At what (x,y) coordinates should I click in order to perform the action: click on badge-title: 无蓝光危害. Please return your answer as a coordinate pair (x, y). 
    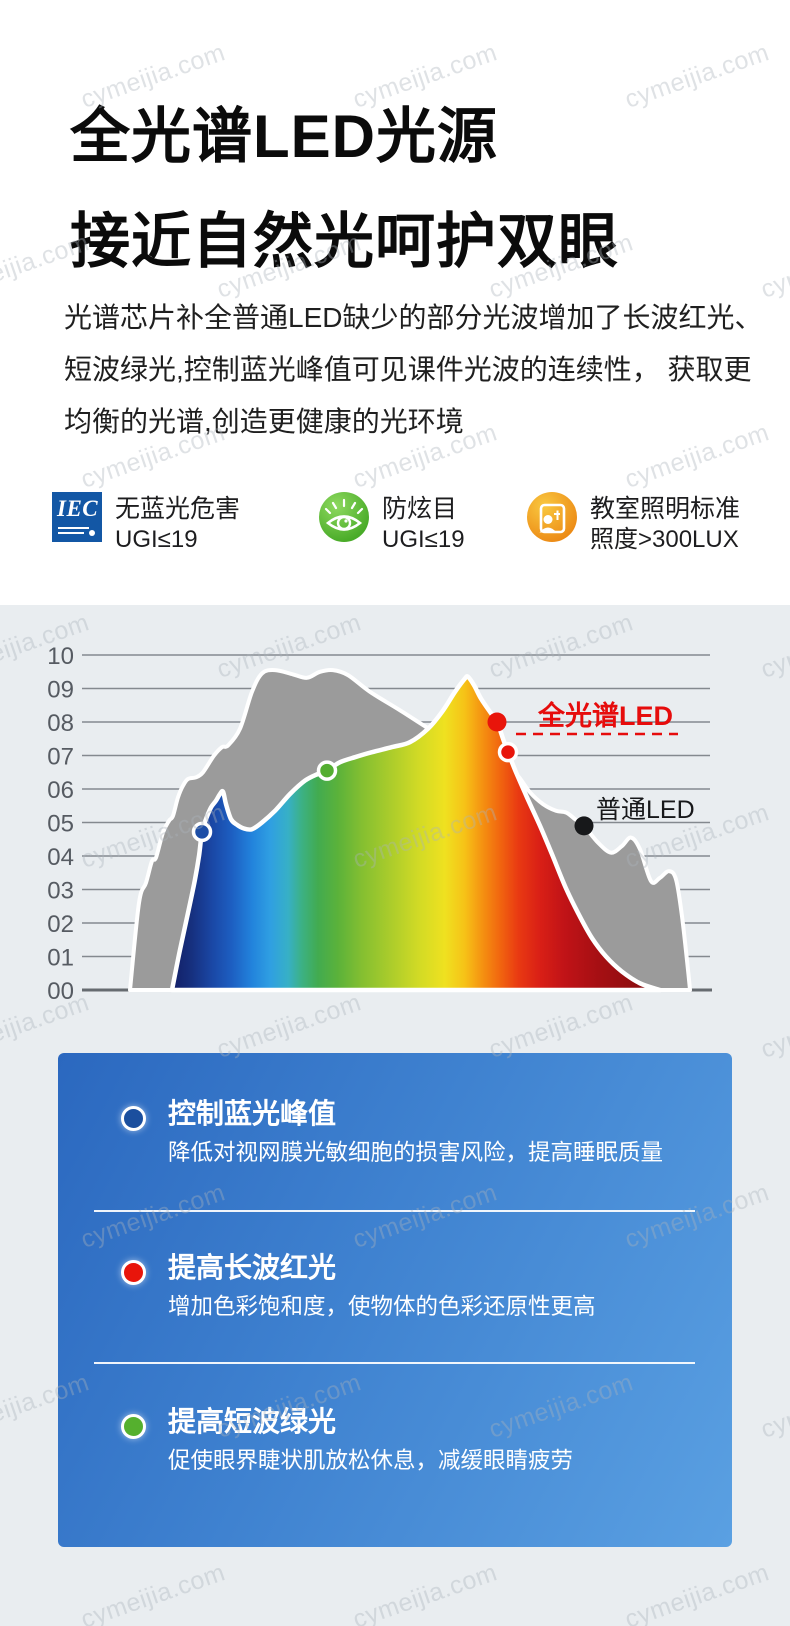
    Looking at the image, I should click on (178, 509).